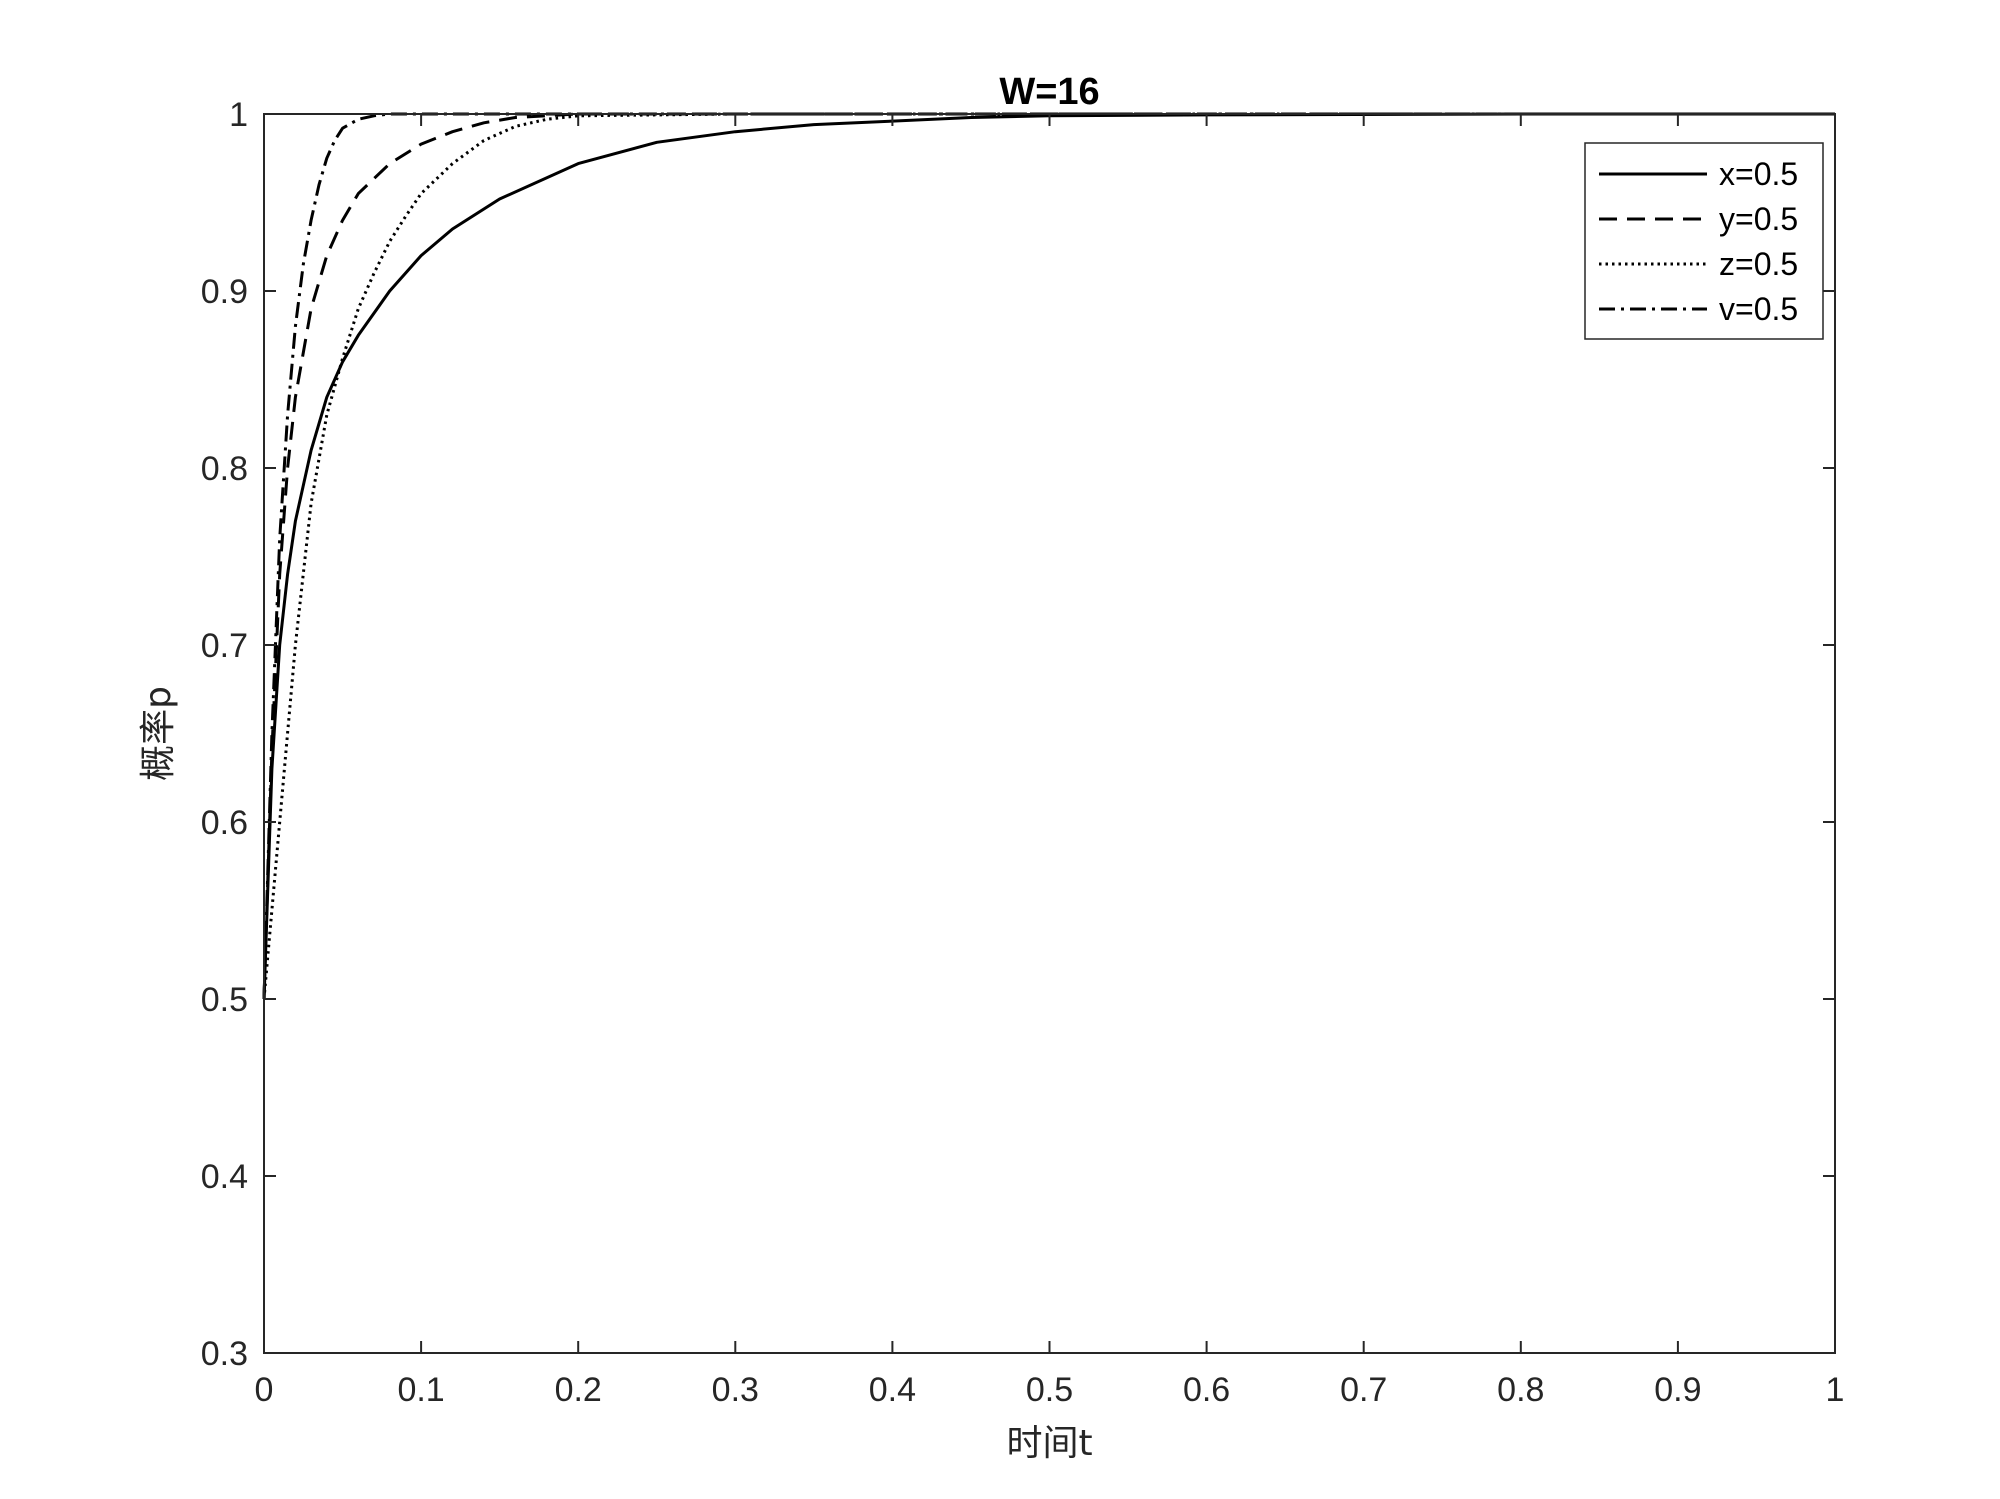 The width and height of the screenshot is (2000, 1499). Describe the element at coordinates (224, 646) in the screenshot. I see `y-tick-label: 0.7` at that location.